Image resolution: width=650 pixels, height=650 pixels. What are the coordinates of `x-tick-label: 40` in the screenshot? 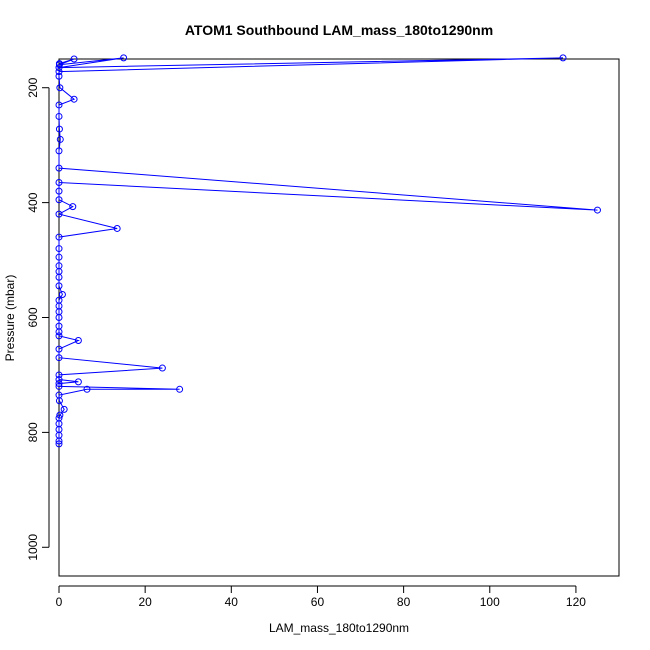 It's located at (232, 602).